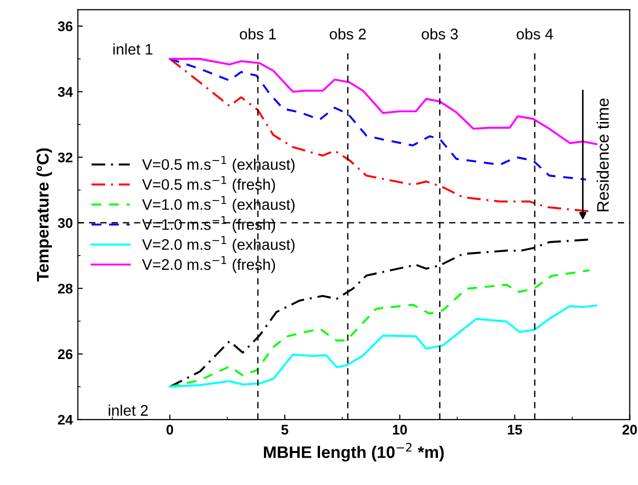  I want to click on y-tick-label: 28, so click(65, 289).